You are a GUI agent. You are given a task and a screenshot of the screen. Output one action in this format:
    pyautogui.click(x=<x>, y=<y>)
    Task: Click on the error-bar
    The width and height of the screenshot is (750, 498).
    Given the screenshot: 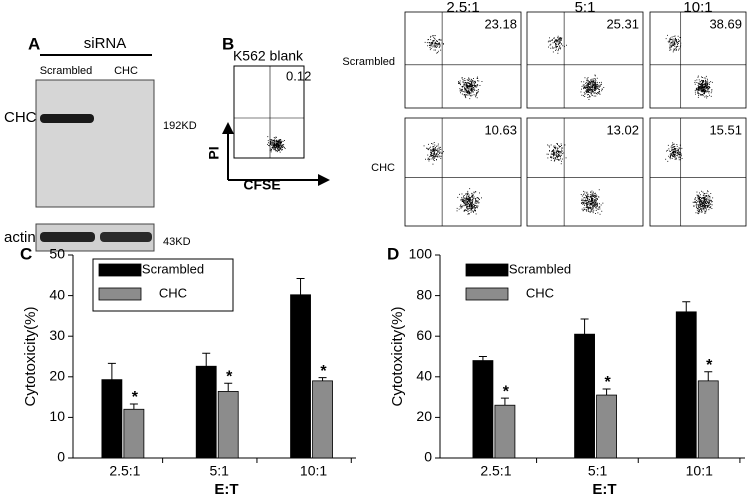 What is the action you would take?
    pyautogui.click(x=584, y=326)
    